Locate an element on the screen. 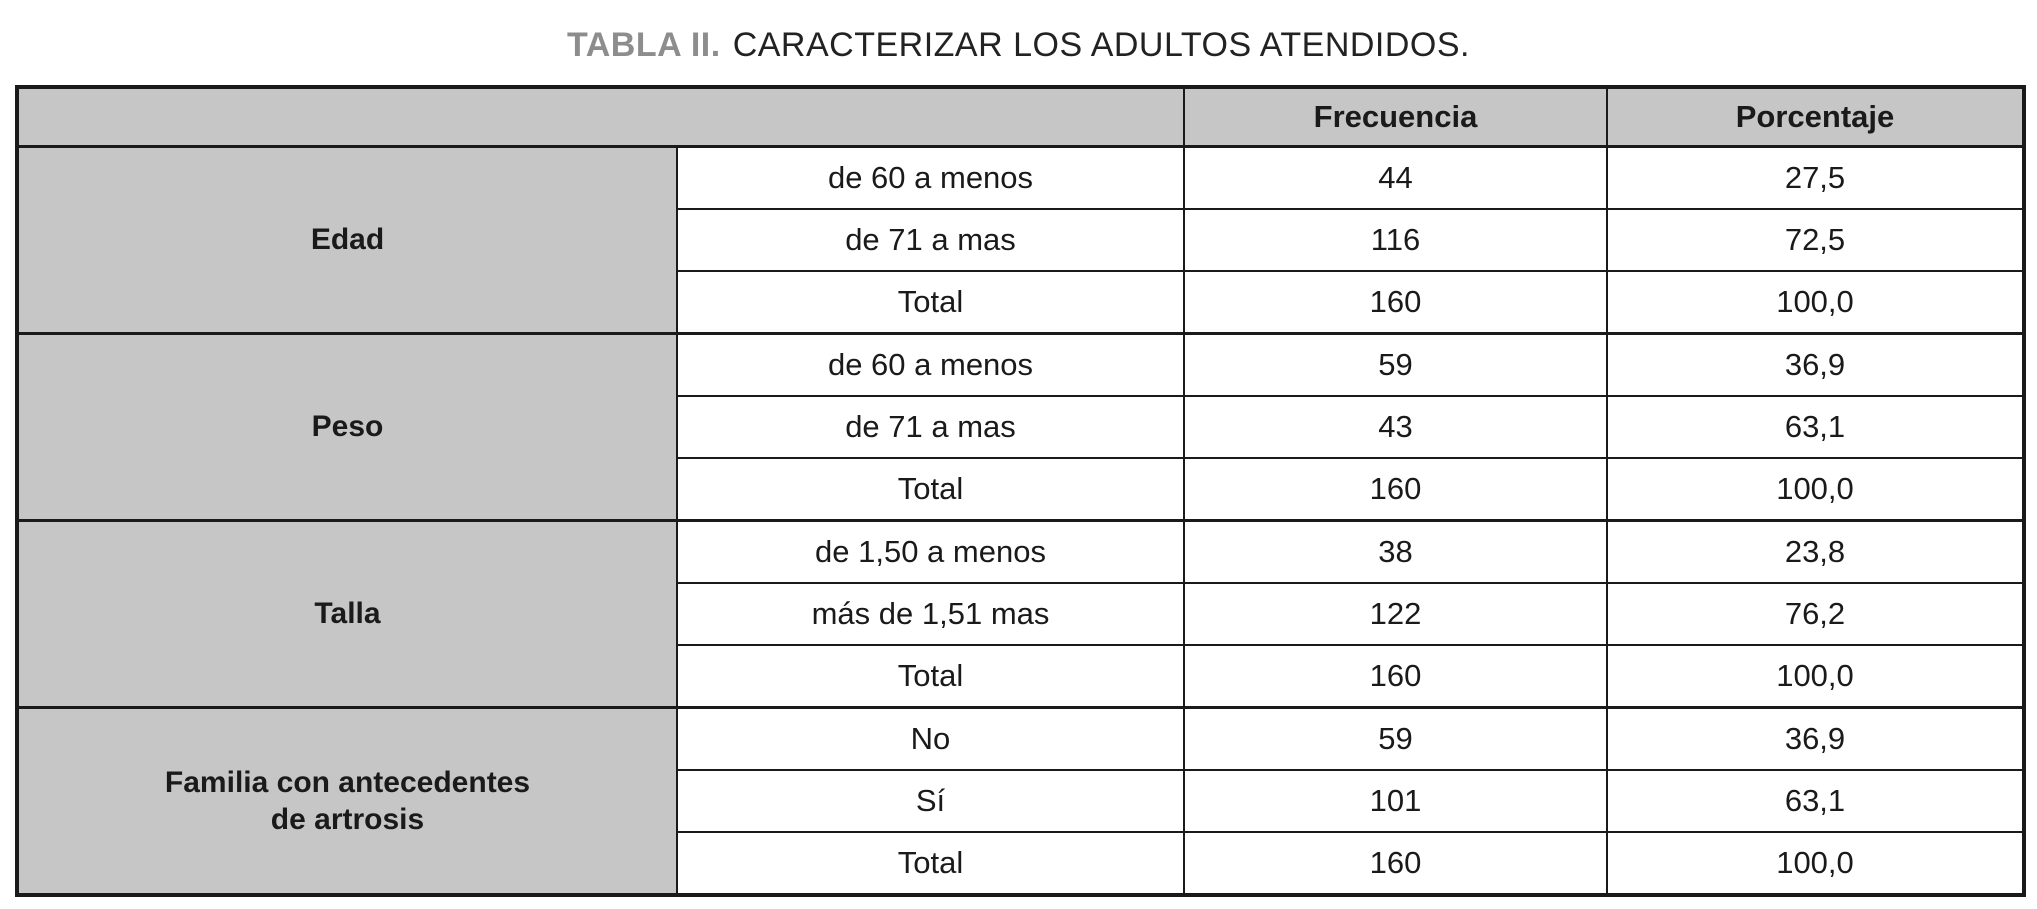 The height and width of the screenshot is (909, 2037). category-cell: más de 1,51 mas is located at coordinates (930, 614).